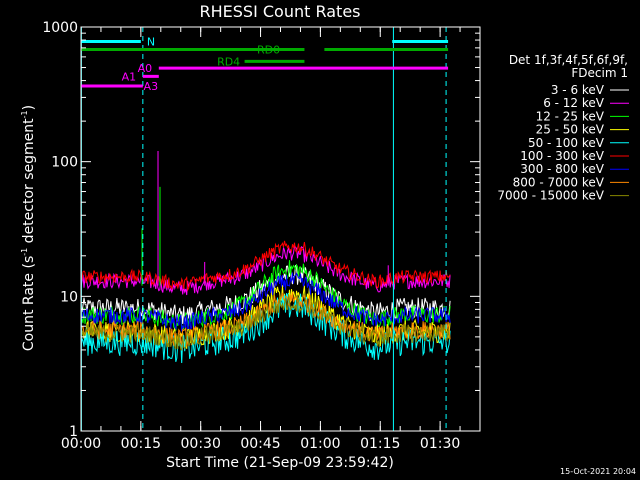 This screenshot has height=480, width=640. I want to click on legend-label-4: 25 - 50 keV, so click(570, 130).